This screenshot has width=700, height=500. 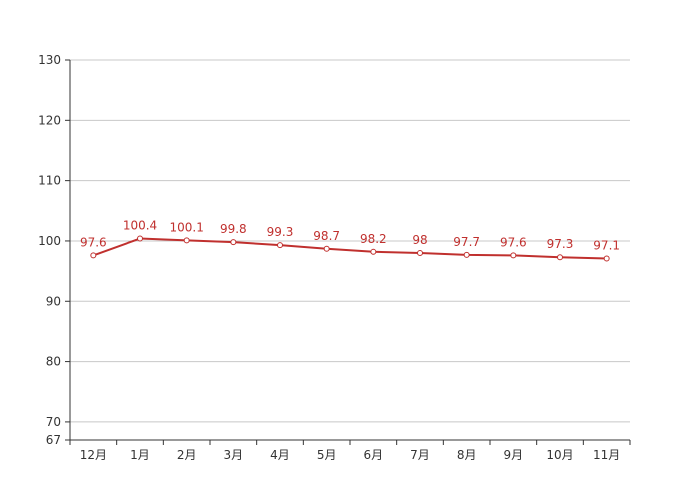 I want to click on x-tick-label: 10月, so click(x=559, y=455).